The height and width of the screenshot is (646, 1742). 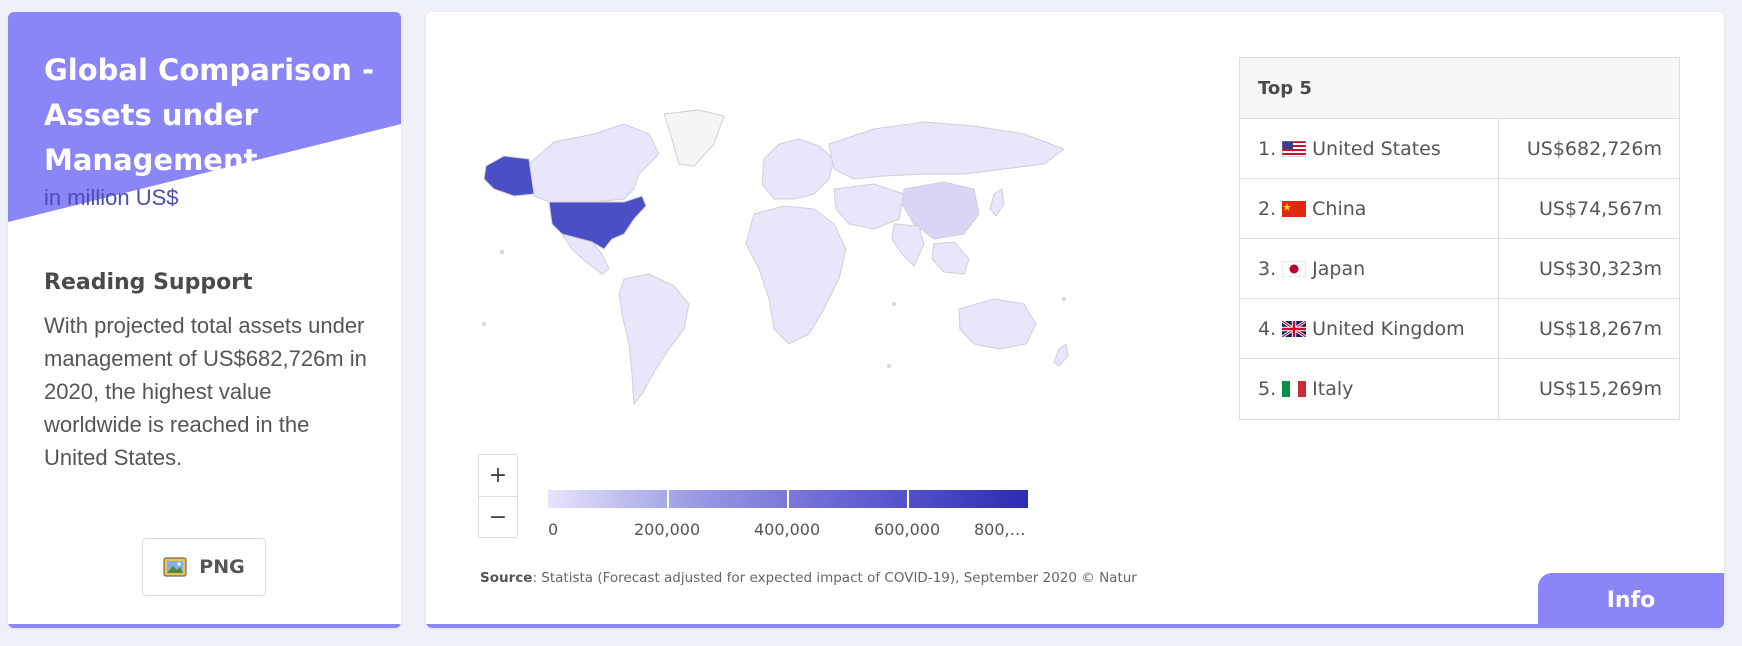 I want to click on africa, so click(x=796, y=275).